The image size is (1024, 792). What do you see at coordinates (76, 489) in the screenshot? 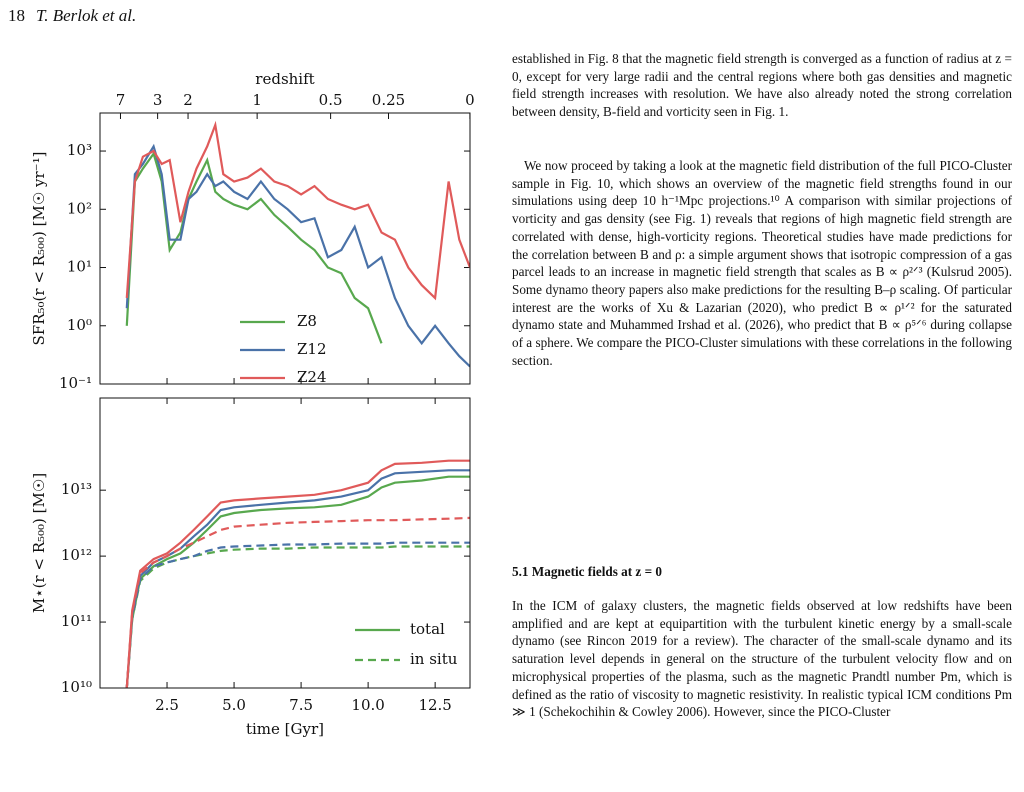
I see `y-tick-label: 10¹³` at bounding box center [76, 489].